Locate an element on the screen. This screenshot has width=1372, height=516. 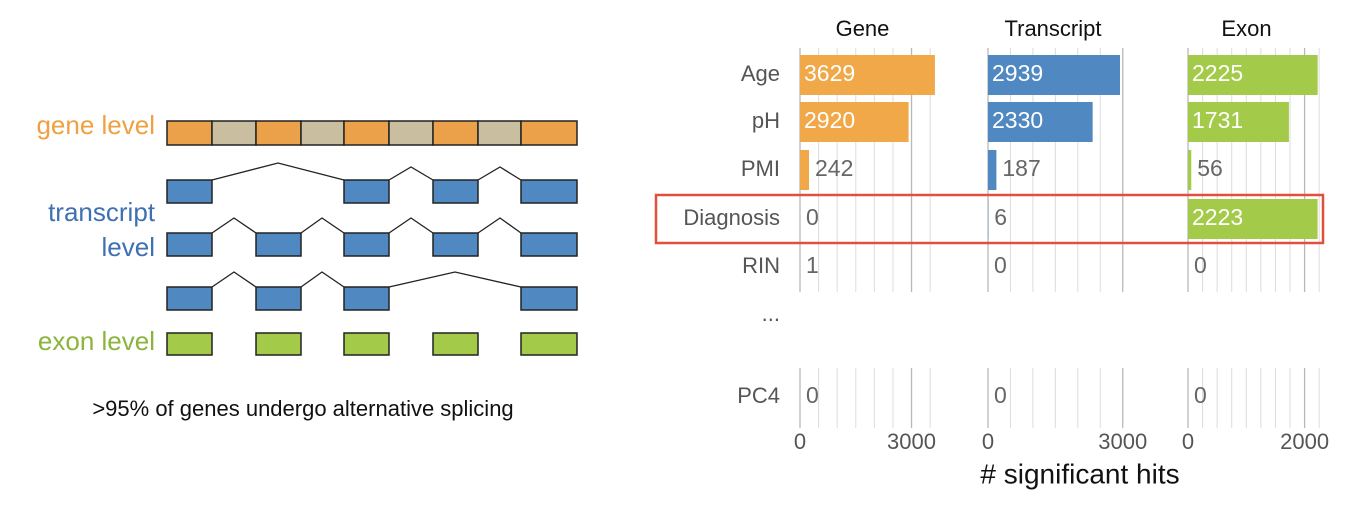
gene-row is located at coordinates (372, 133).